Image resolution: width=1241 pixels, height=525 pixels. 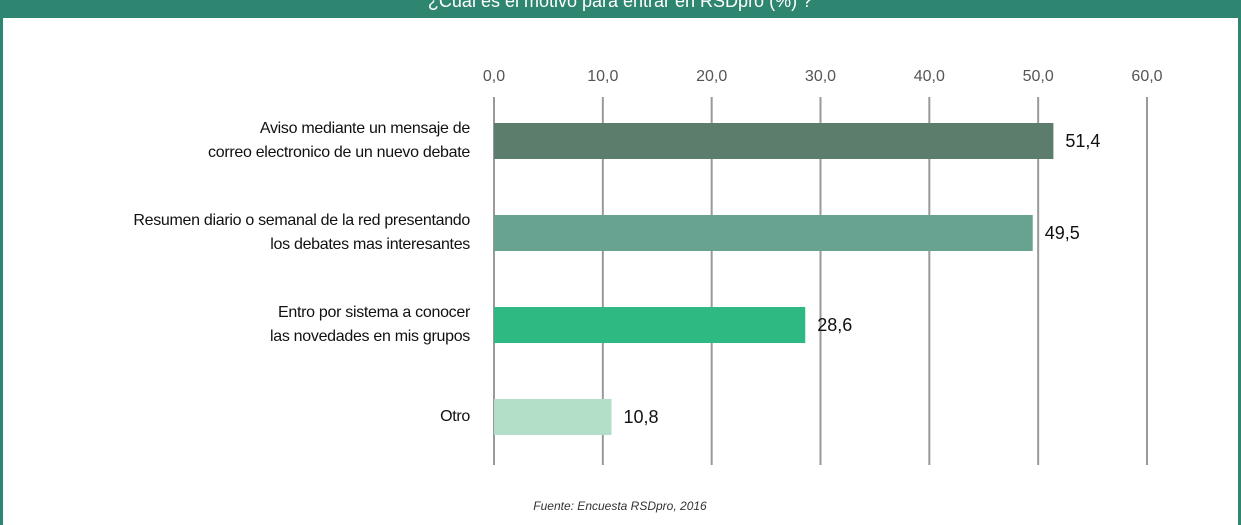 What do you see at coordinates (1146, 76) in the screenshot?
I see `x-tick-label: 60,0` at bounding box center [1146, 76].